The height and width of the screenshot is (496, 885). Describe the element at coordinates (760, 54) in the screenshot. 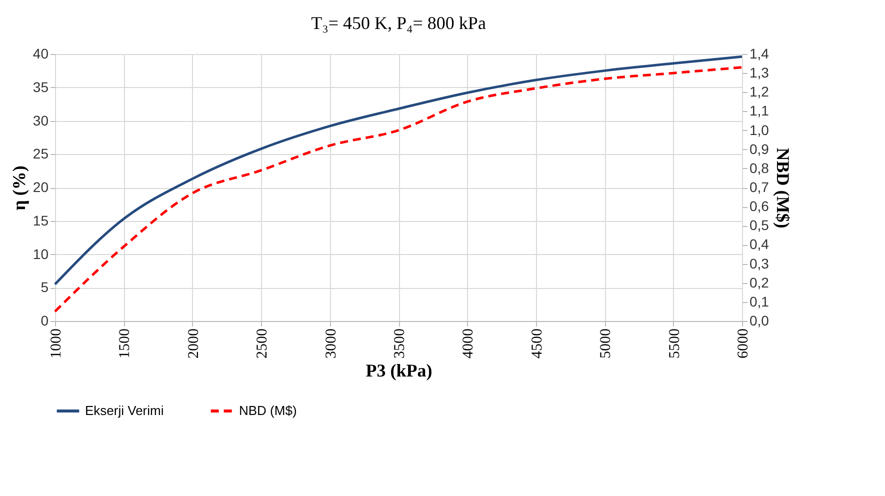

I see `y2-tick-label: 1,4` at that location.